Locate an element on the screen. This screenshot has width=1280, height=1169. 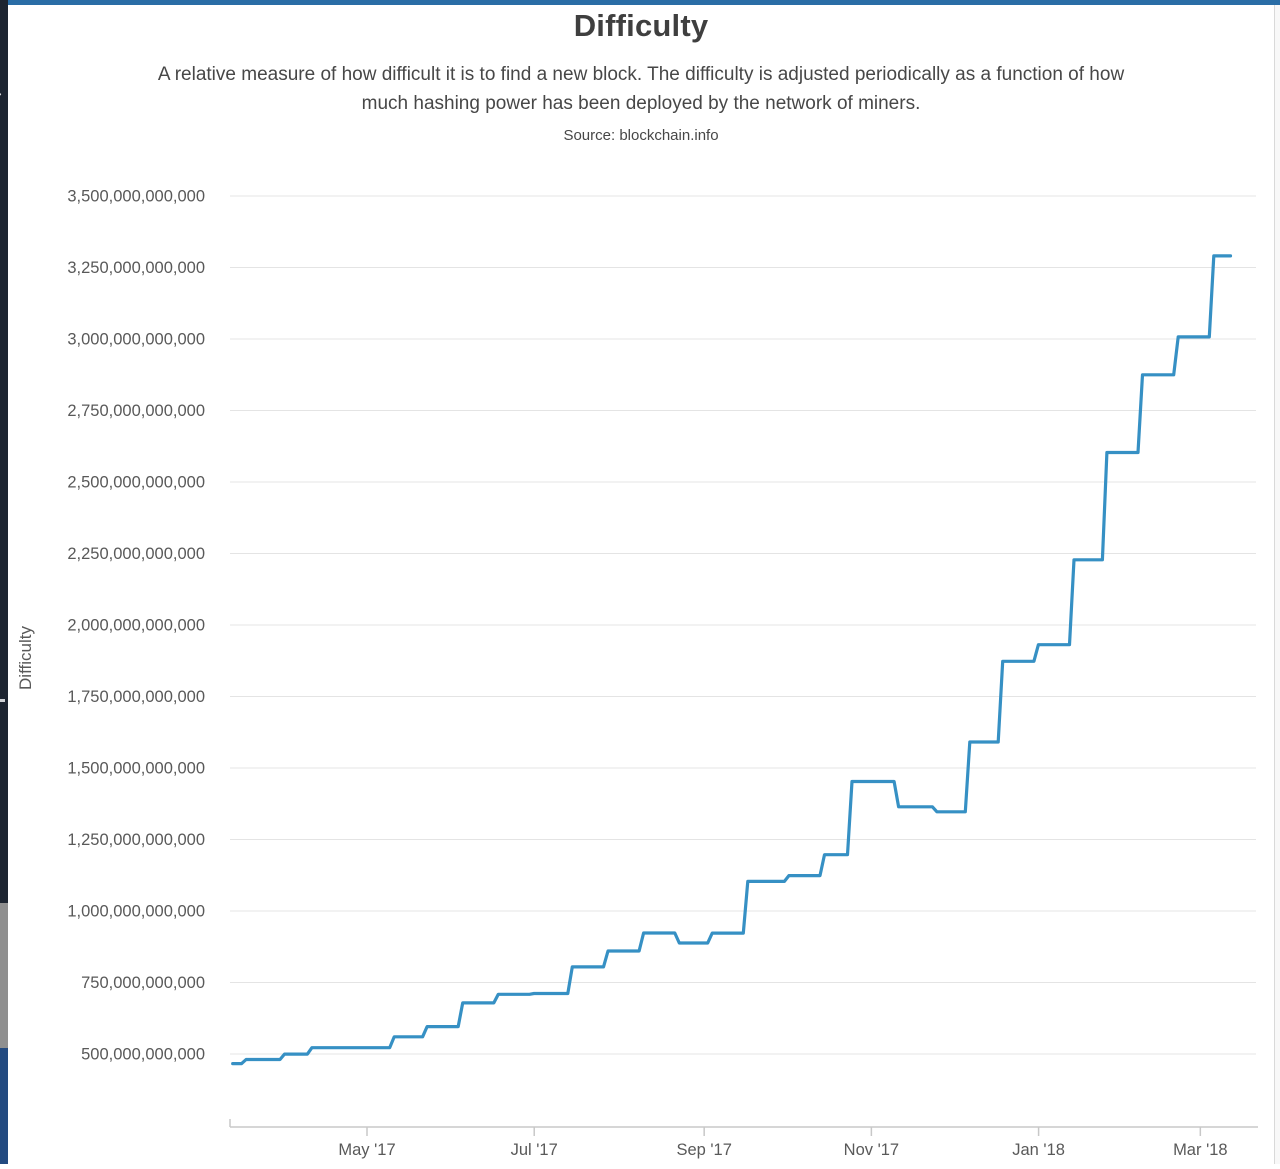
y-tick-label: 3,000,000,000,000 is located at coordinates (136, 340).